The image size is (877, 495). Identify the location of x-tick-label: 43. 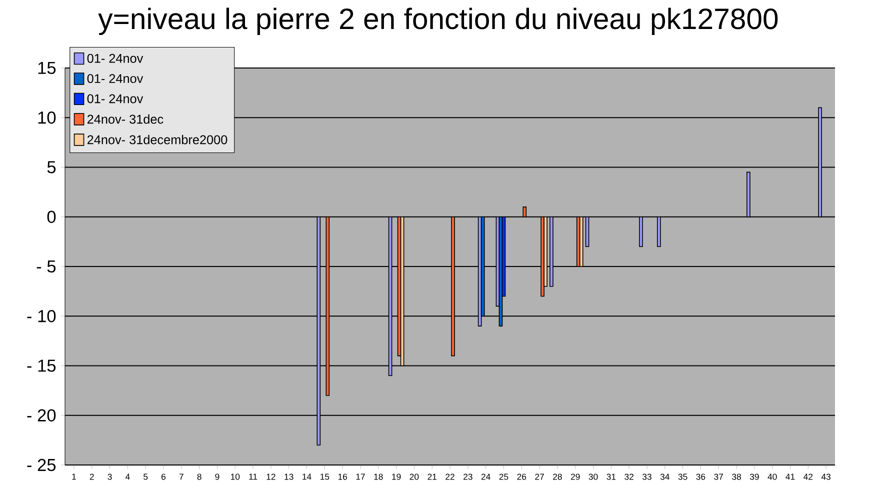
(825, 477).